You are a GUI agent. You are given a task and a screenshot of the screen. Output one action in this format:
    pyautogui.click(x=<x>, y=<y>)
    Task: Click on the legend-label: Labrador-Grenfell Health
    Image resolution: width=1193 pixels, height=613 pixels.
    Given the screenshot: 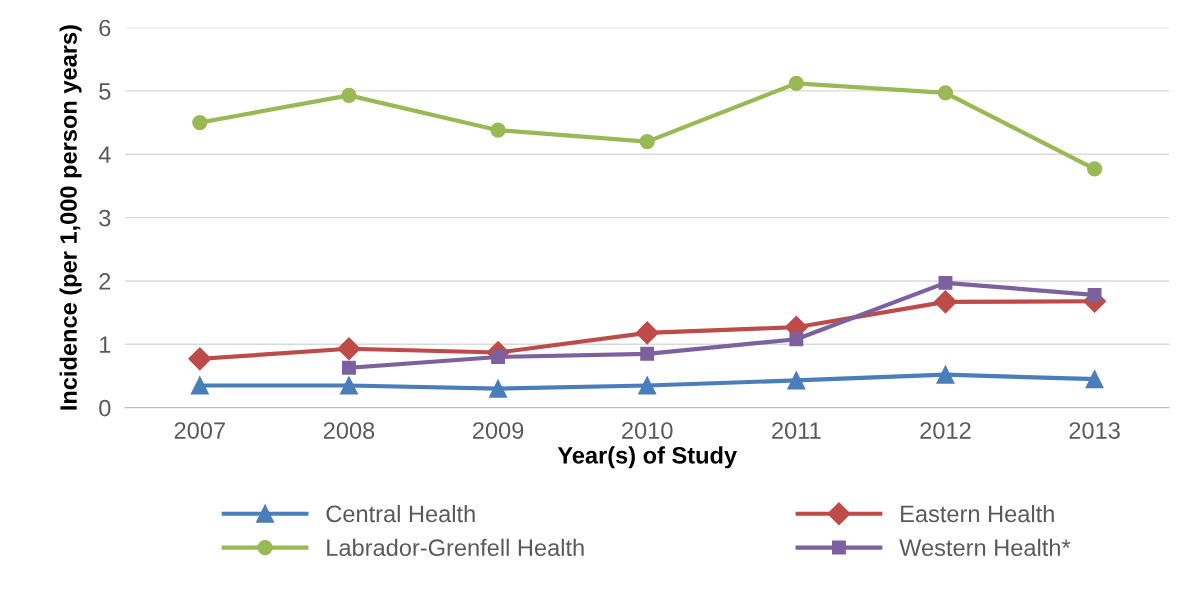 What is the action you would take?
    pyautogui.click(x=455, y=547)
    